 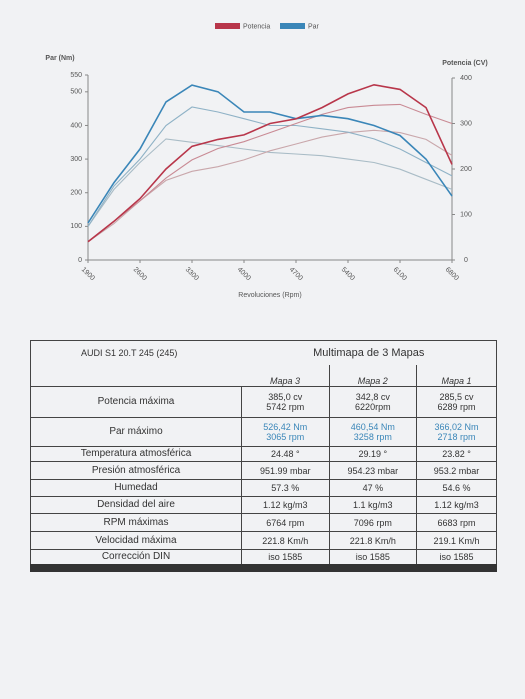 What do you see at coordinates (372, 375) in the screenshot?
I see `column-header: Mapa 2` at bounding box center [372, 375].